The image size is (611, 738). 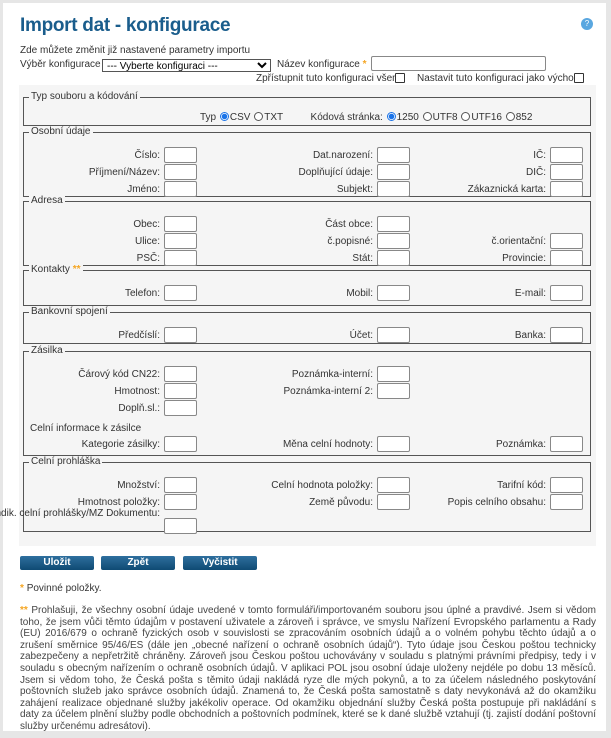 I want to click on field-1-0-0-input, so click(x=180, y=224).